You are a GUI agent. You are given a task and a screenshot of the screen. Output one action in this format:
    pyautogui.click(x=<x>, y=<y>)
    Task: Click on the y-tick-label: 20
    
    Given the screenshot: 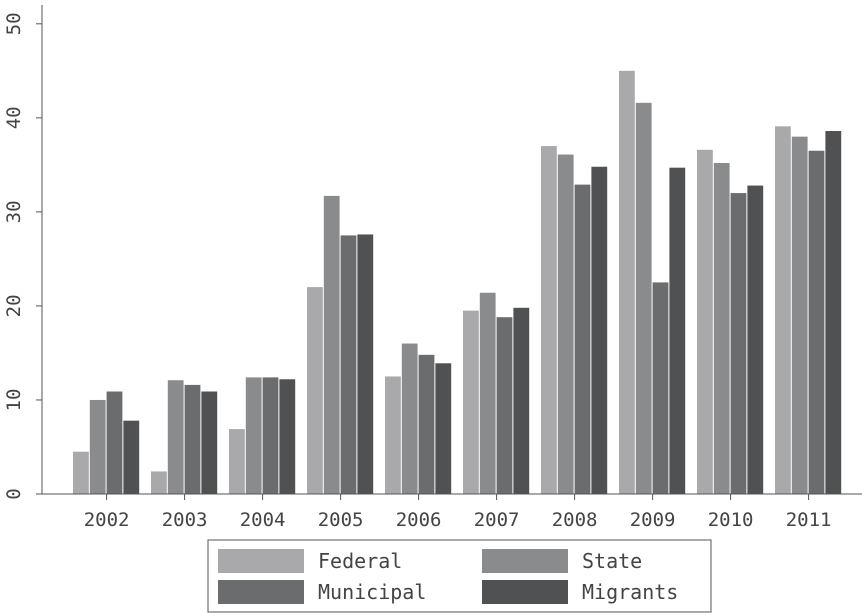 What is the action you would take?
    pyautogui.click(x=14, y=305)
    